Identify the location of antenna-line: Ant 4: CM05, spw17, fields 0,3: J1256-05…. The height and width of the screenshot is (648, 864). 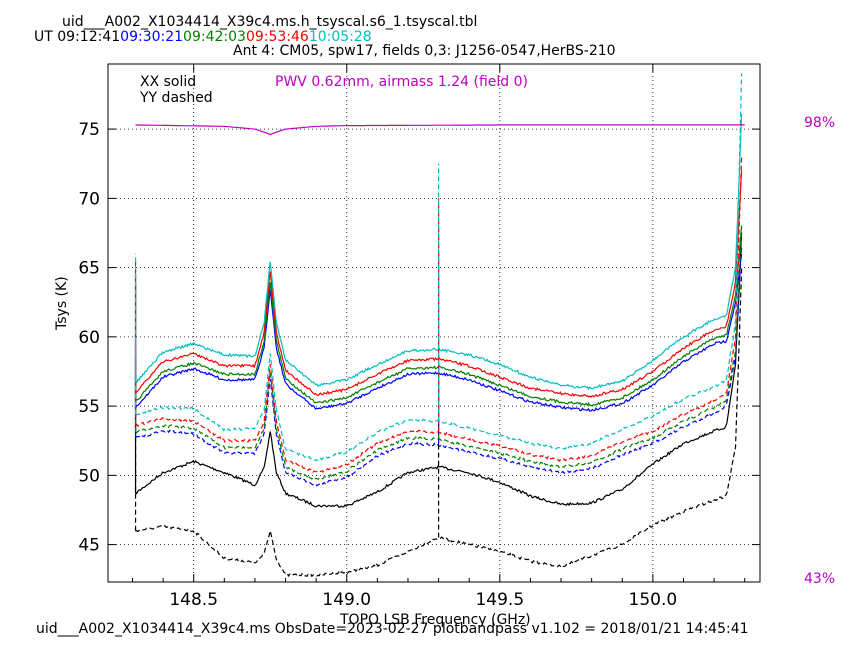
(424, 51).